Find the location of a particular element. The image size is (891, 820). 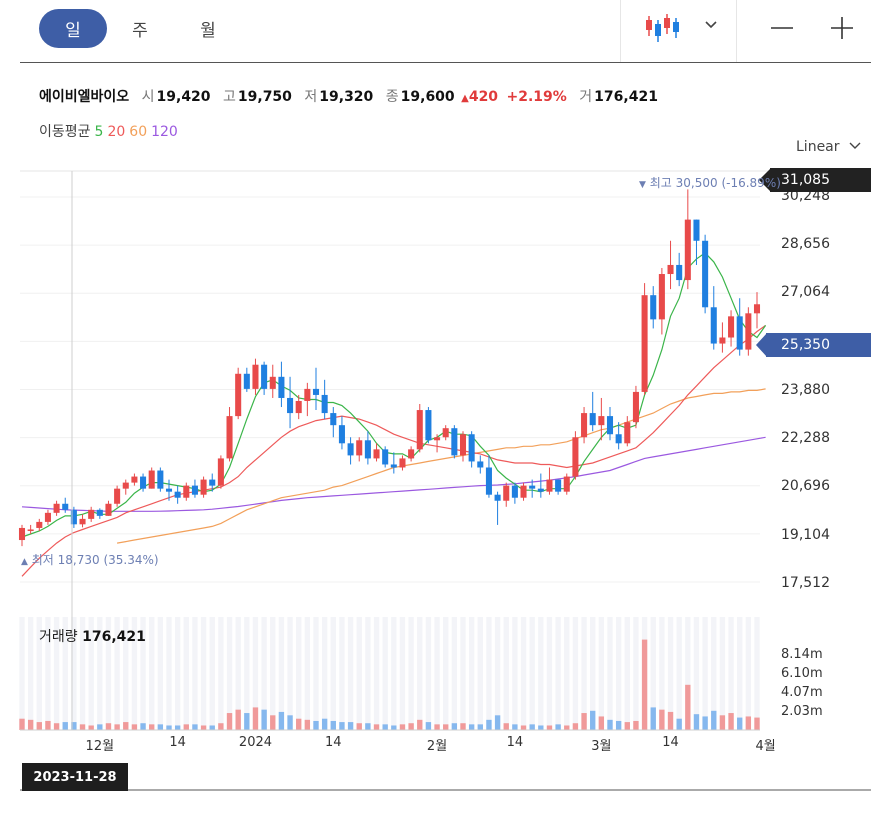

ma-120: 120 is located at coordinates (164, 132).